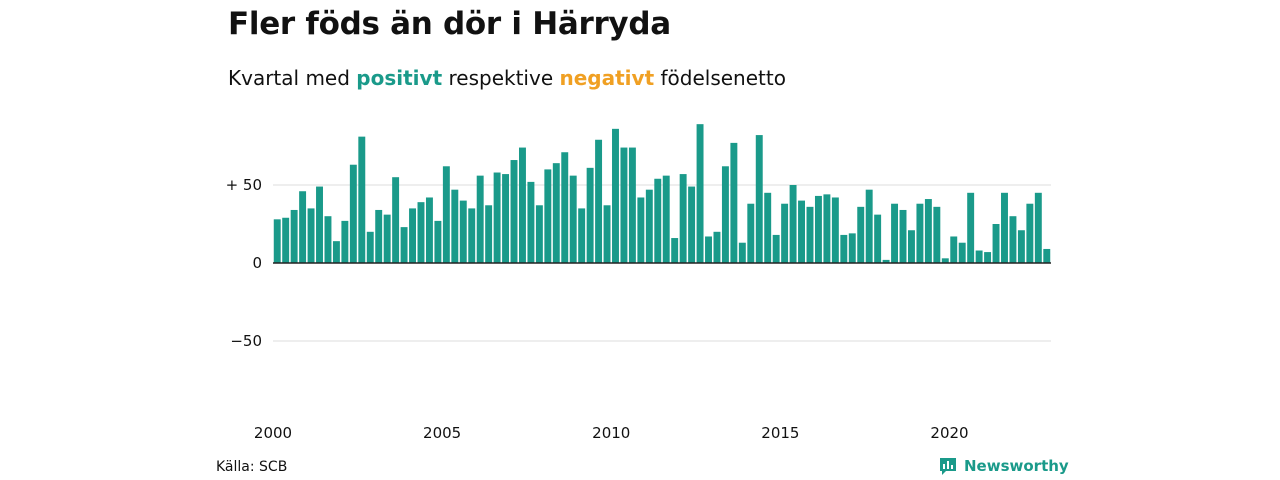  What do you see at coordinates (948, 466) in the screenshot?
I see `newsworthy-logo-icon` at bounding box center [948, 466].